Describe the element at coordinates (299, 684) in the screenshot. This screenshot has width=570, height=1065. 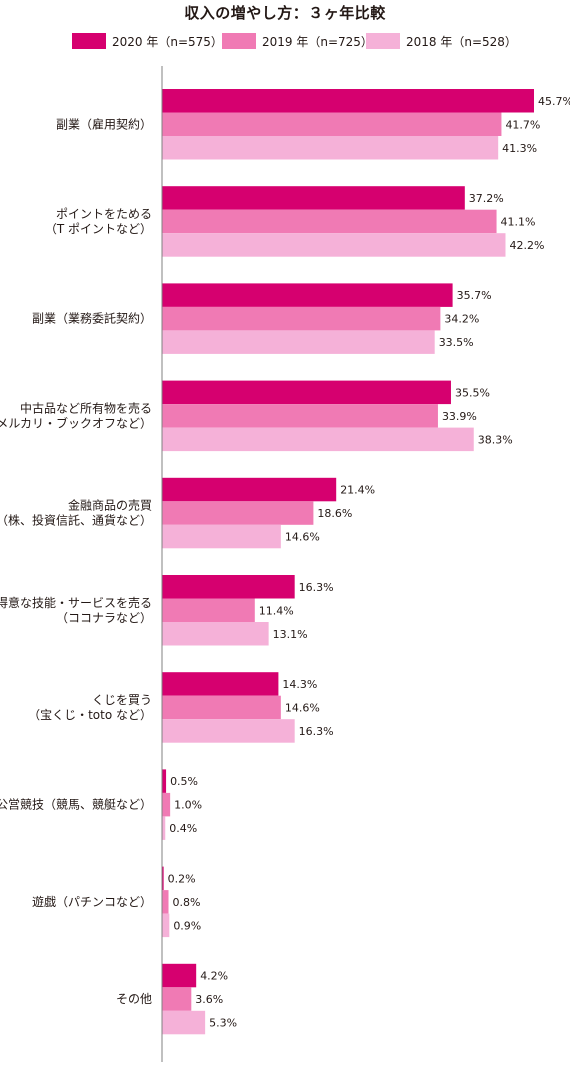
I see `data-label: 14.3%` at that location.